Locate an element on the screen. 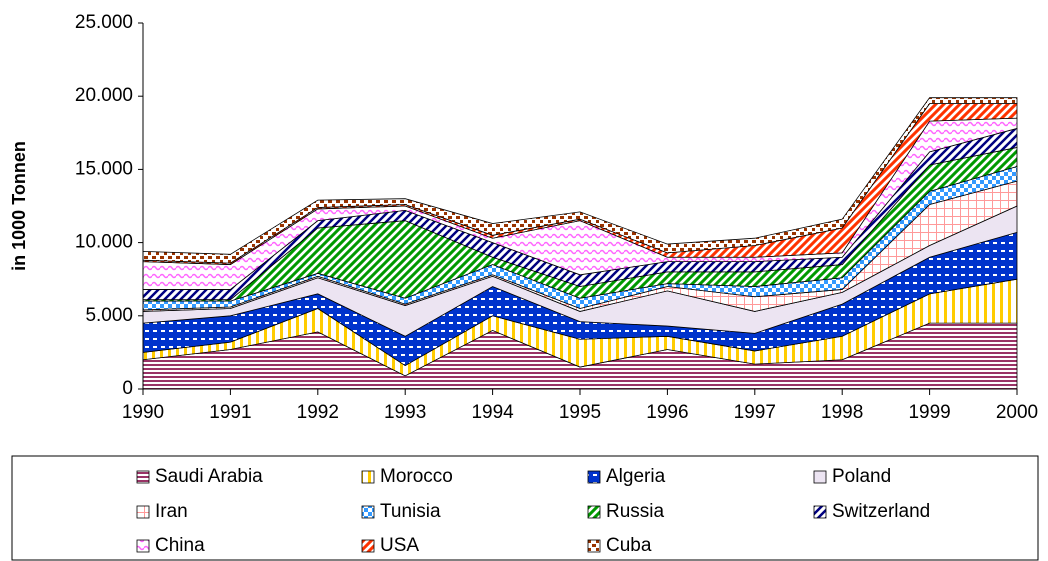 Image resolution: width=1048 pixels, height=561 pixels. y-tick-label: 5.000 is located at coordinates (109, 315).